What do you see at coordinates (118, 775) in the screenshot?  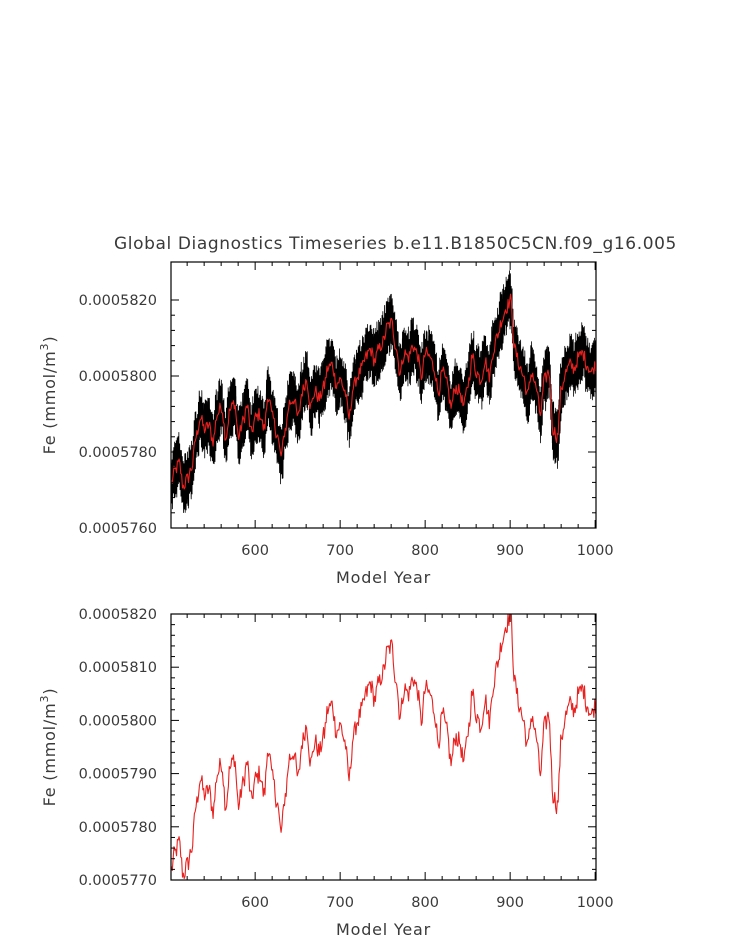 I see `y-tick-label: 0.0005790` at bounding box center [118, 775].